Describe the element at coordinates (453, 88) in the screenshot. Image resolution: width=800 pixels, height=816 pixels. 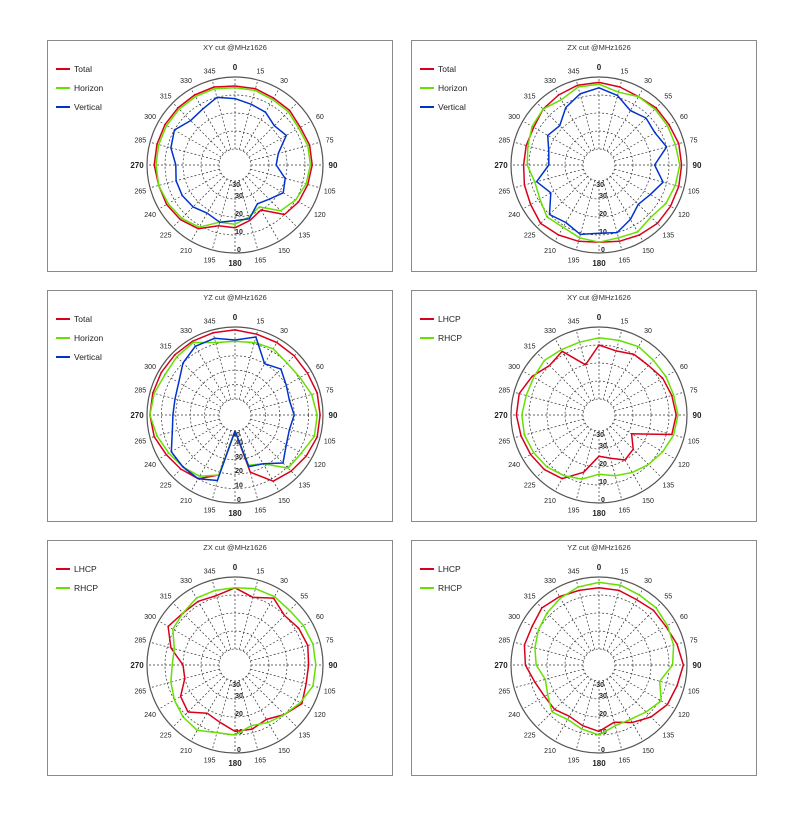
I see `legend-label: Horizon` at that location.